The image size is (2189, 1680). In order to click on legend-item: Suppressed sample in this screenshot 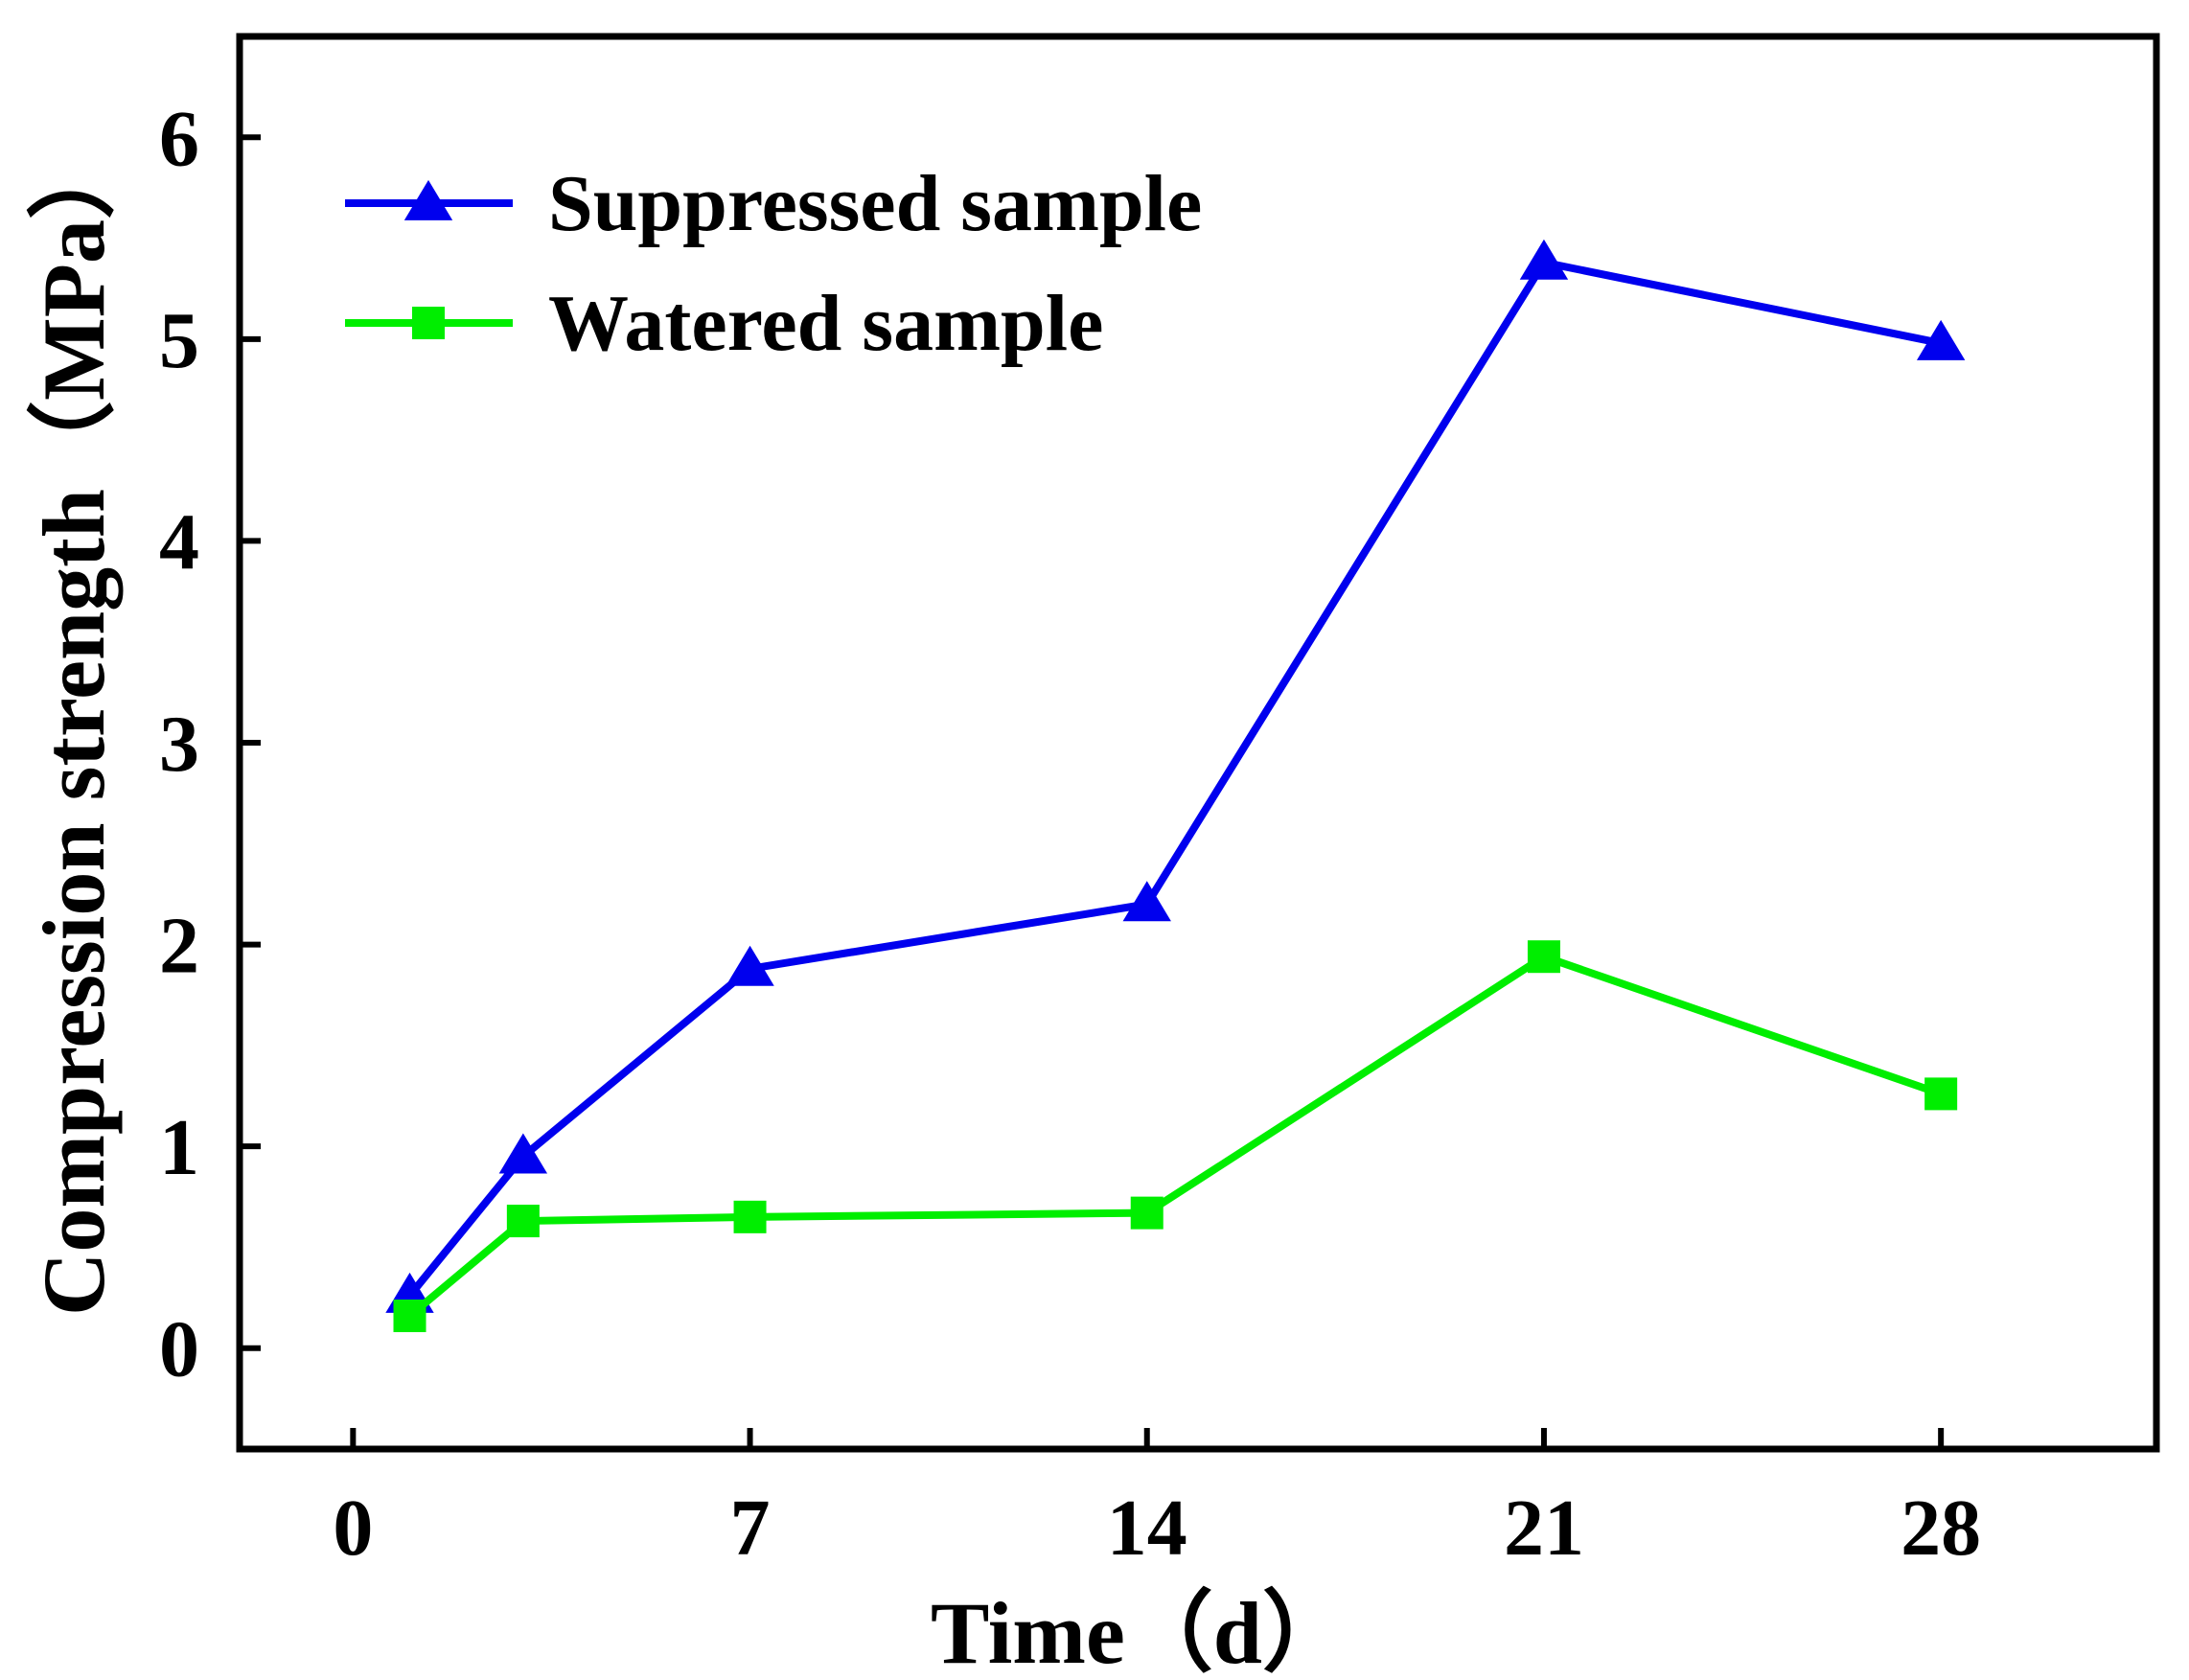, I will do `click(773, 203)`.